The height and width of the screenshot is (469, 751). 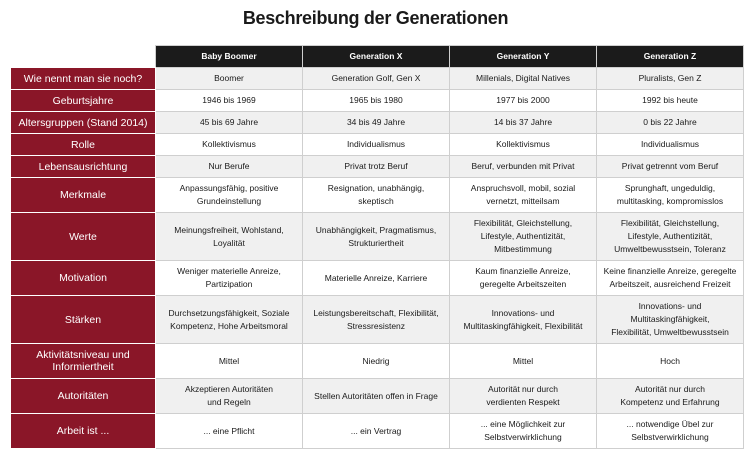 I want to click on cell-line: Arbeitszeit, ausreichend Freizeit, so click(x=670, y=284).